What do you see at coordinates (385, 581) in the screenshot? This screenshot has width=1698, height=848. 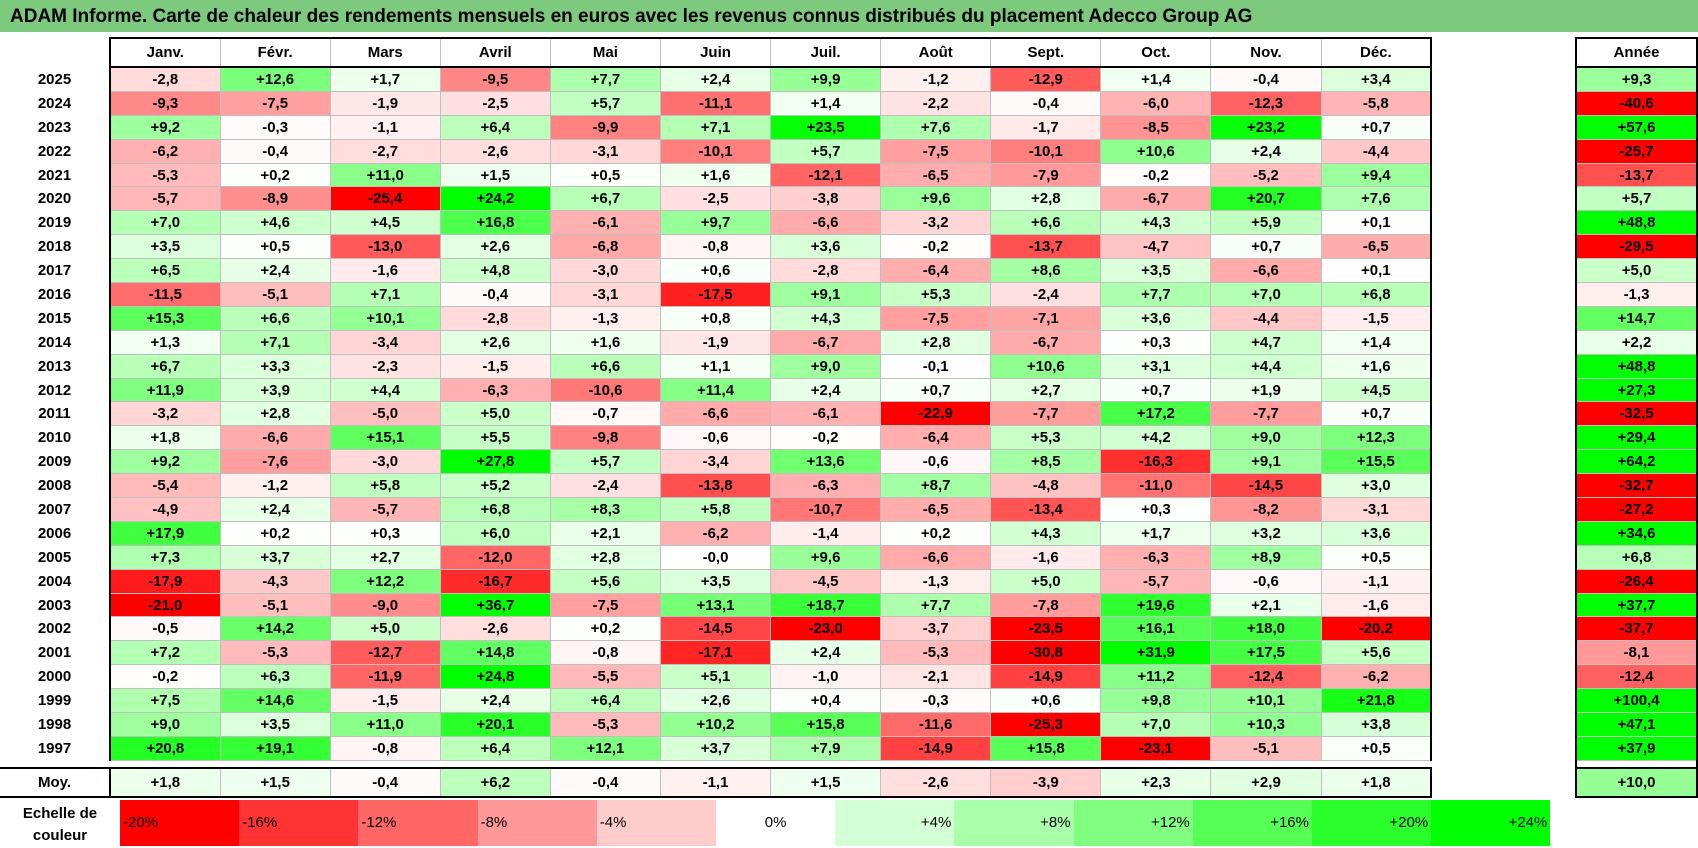 I see `heatmap-cell: +12,2` at bounding box center [385, 581].